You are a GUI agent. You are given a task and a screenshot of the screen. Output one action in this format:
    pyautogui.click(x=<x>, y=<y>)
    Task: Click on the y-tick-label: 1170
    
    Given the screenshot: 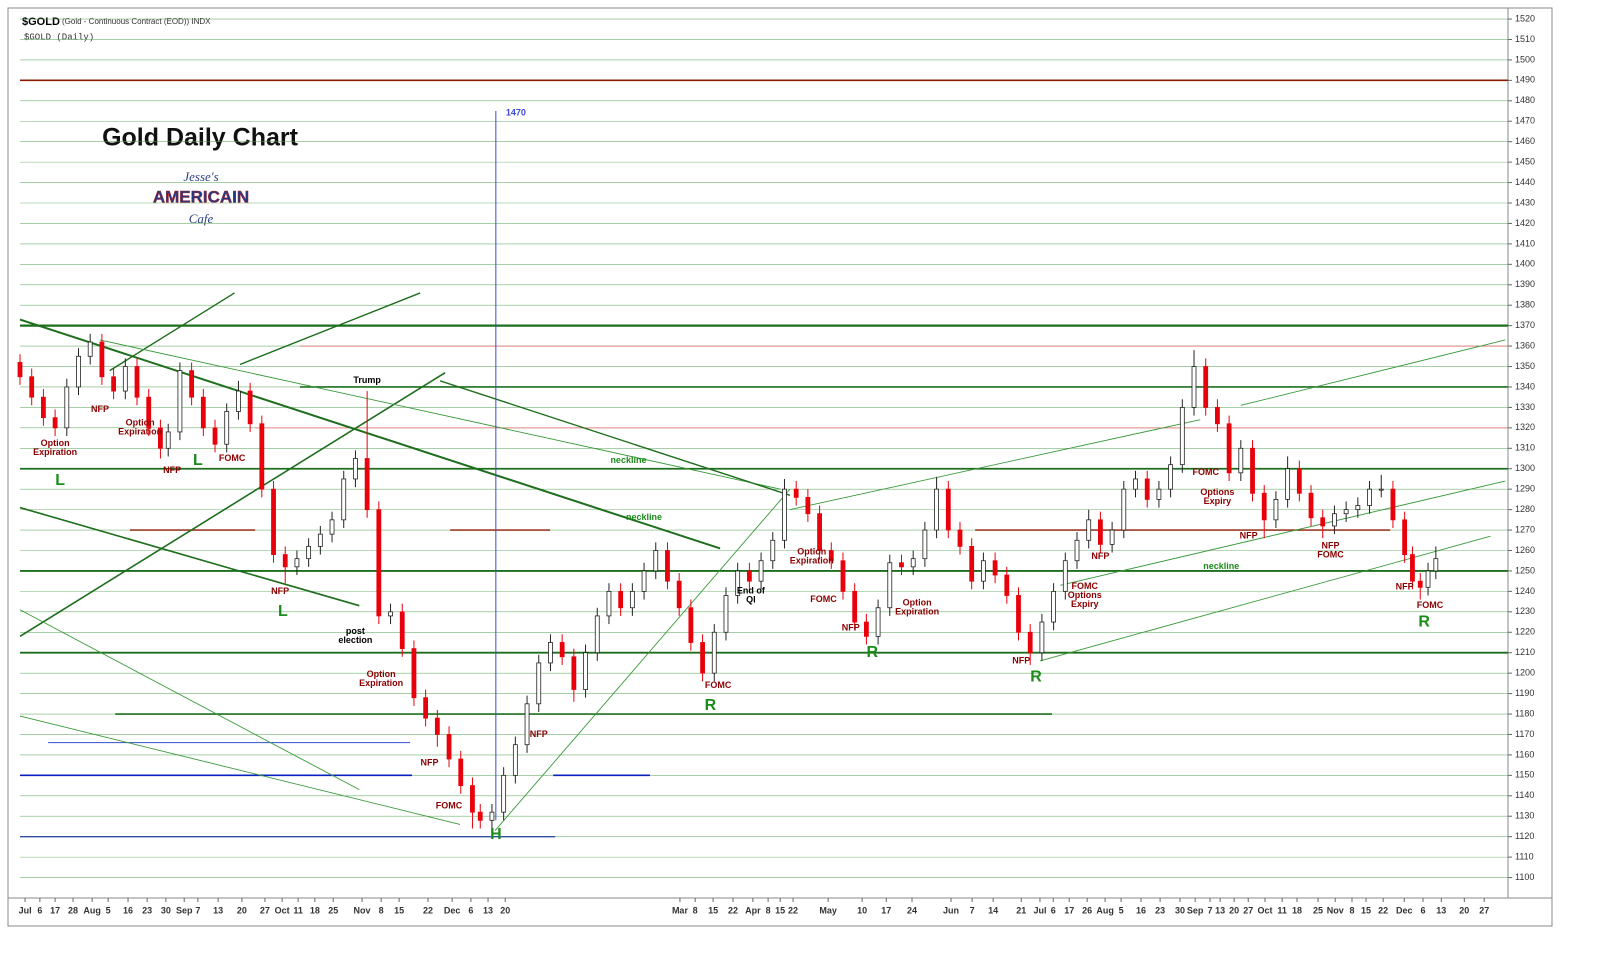 What is the action you would take?
    pyautogui.click(x=1524, y=734)
    